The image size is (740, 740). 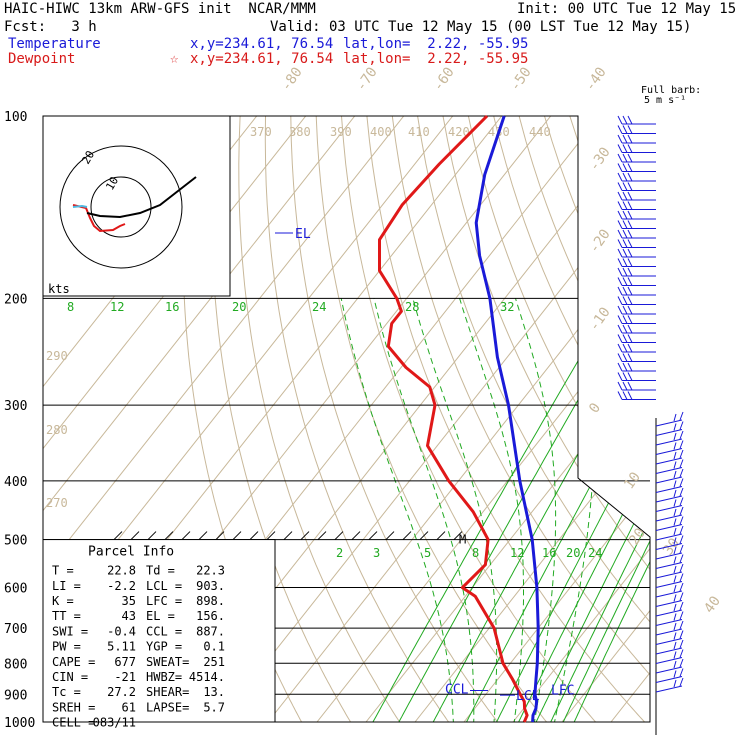 What do you see at coordinates (528, 696) in the screenshot?
I see `lcl-marker-label: LCL` at bounding box center [528, 696].